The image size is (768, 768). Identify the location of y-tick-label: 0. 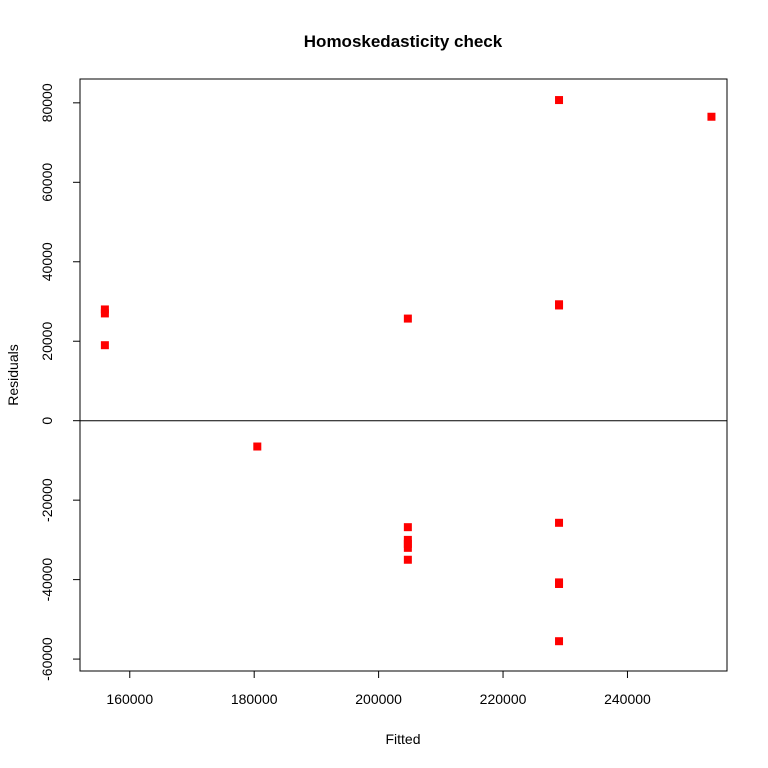
(47, 421).